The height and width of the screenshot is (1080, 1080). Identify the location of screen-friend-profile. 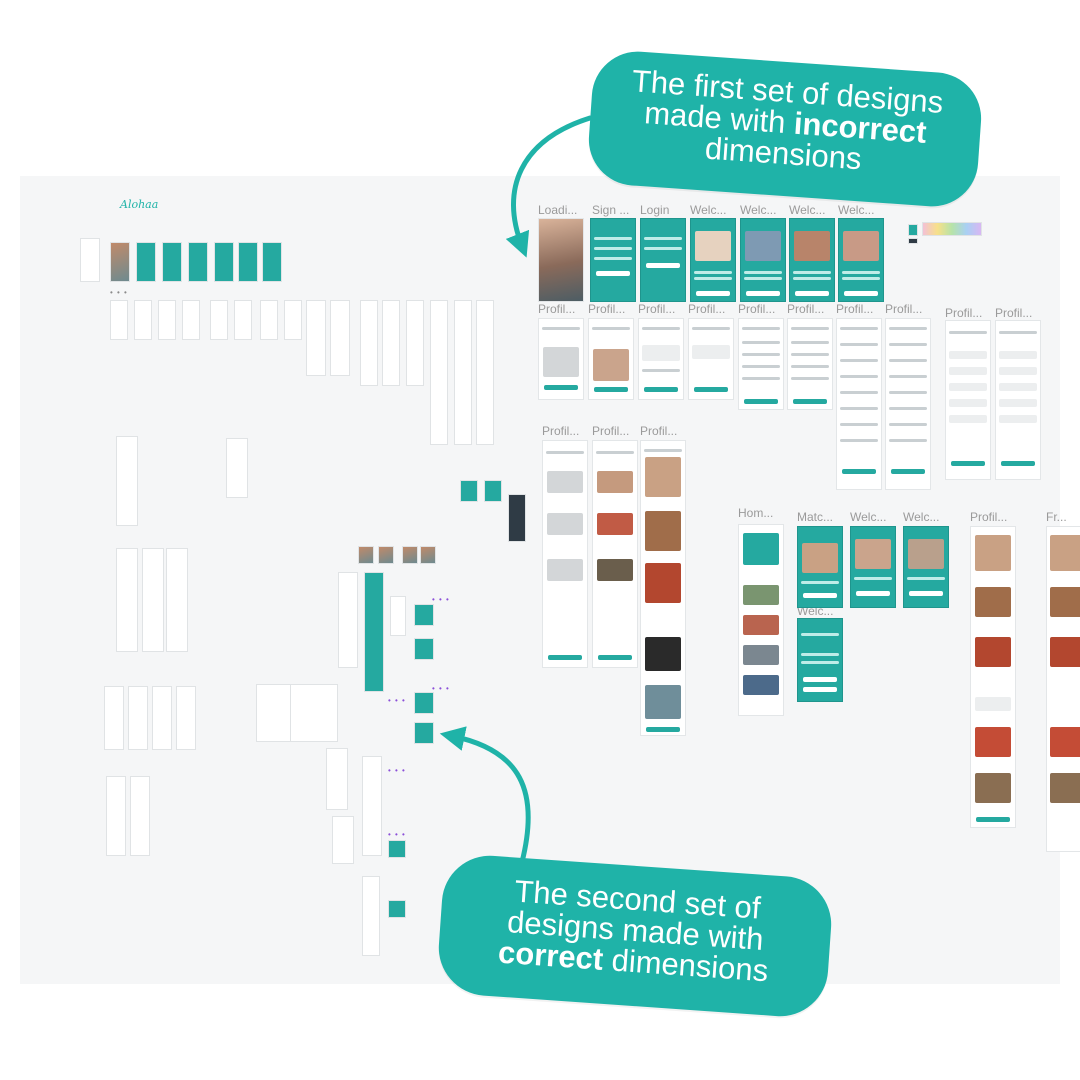
(1063, 689).